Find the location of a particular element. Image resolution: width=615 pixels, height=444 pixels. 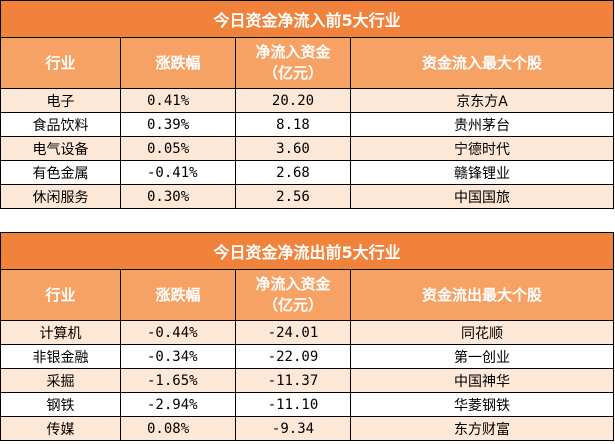

table-row: 食品饮料 0.39% 8.18 贵州茅台 is located at coordinates (307, 124).